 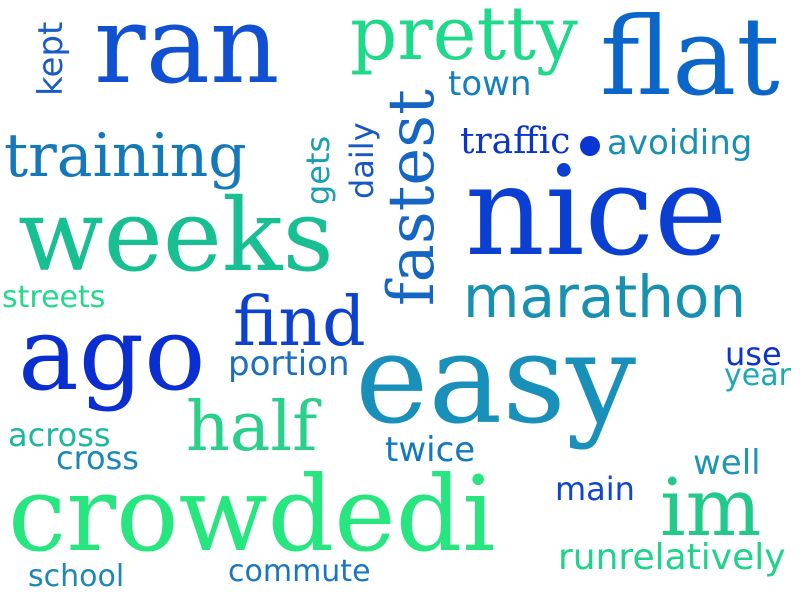 I want to click on word-ran: ran, so click(x=187, y=54).